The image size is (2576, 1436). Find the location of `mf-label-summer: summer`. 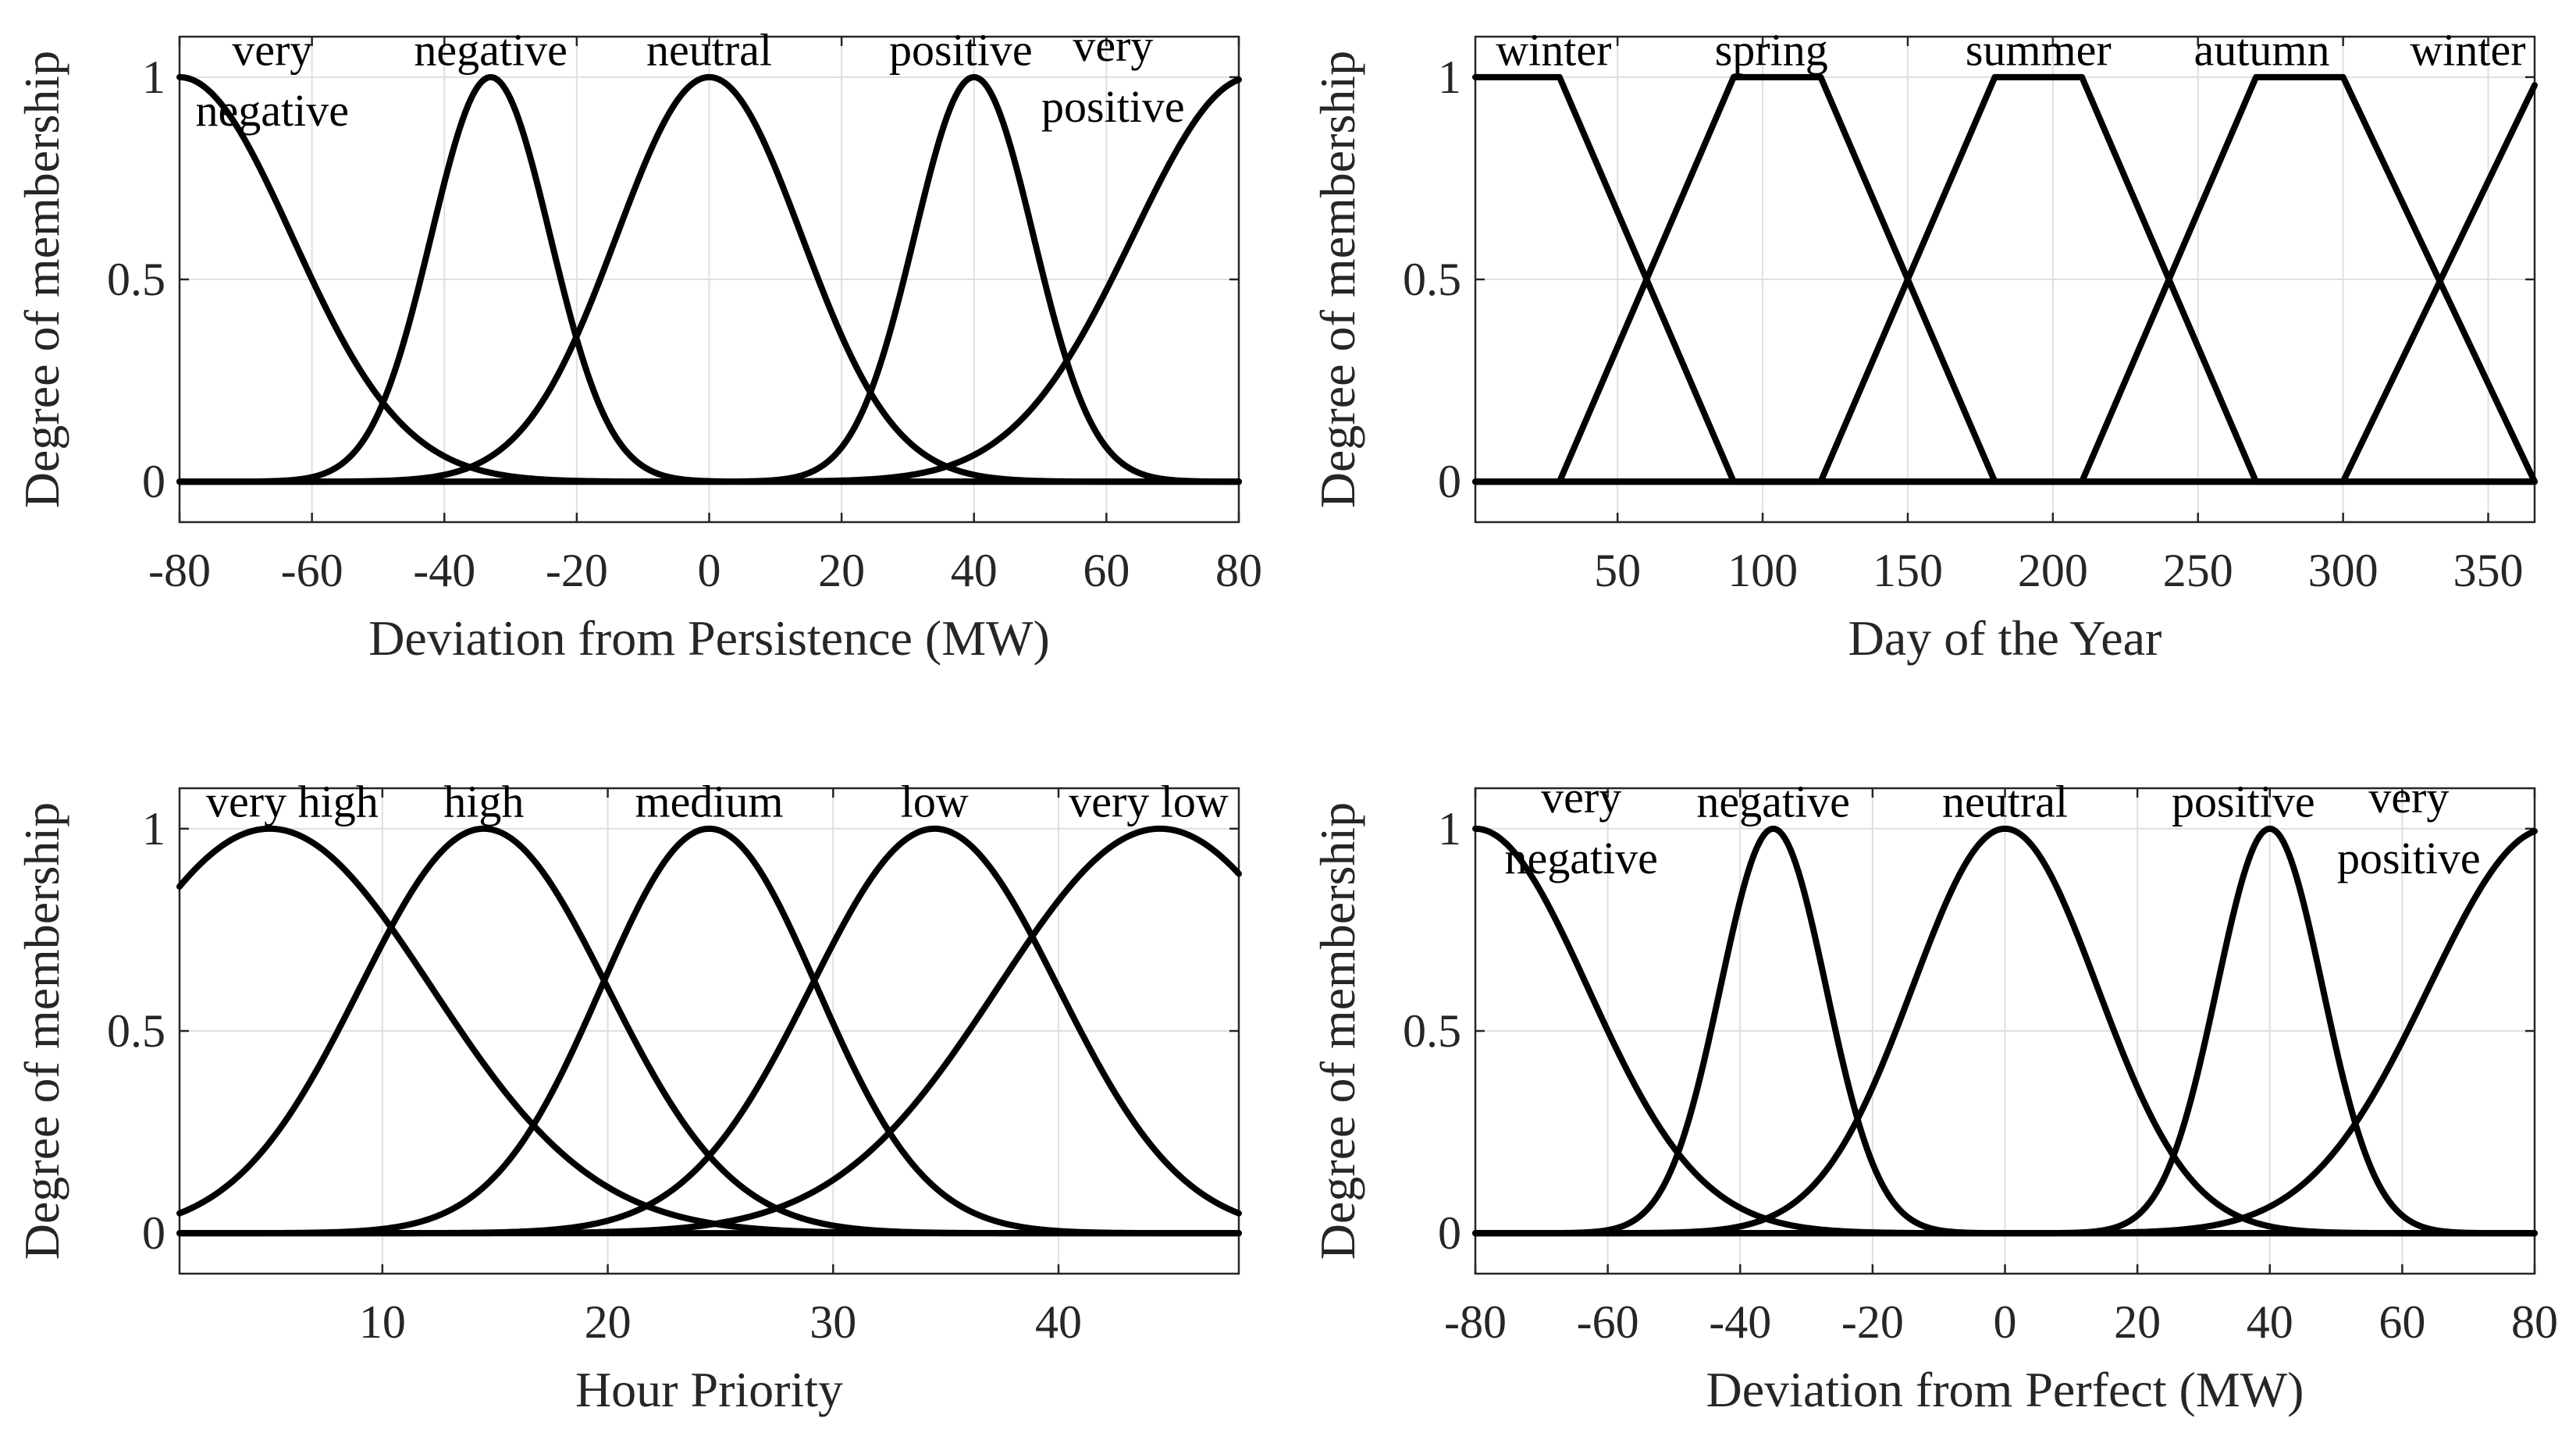

mf-label-summer: summer is located at coordinates (2039, 49).